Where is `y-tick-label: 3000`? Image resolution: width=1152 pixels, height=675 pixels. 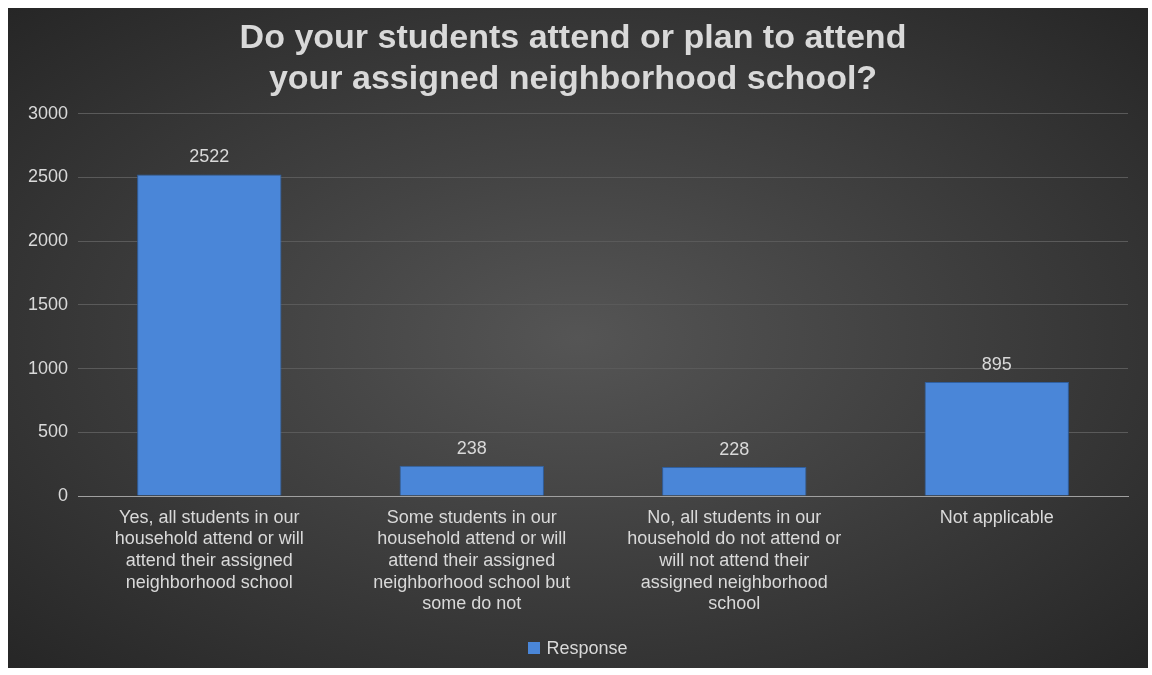
y-tick-label: 3000 is located at coordinates (48, 112).